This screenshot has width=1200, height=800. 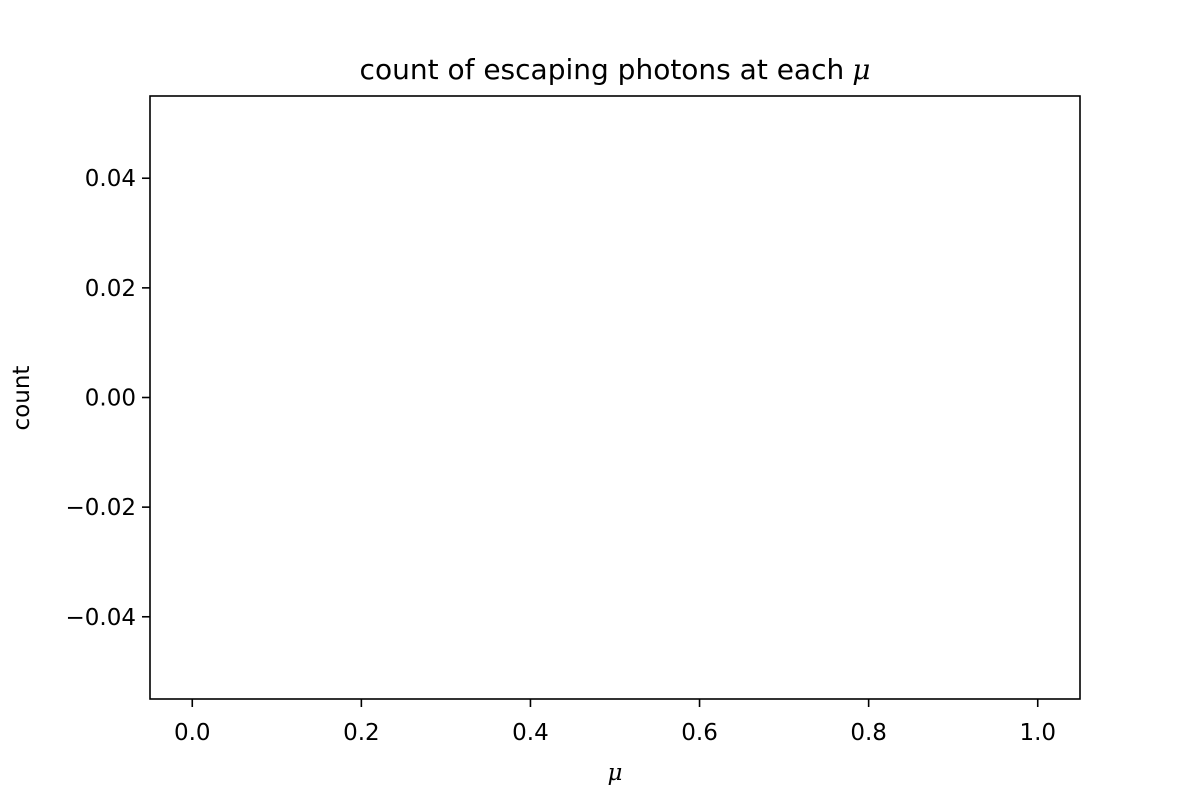 What do you see at coordinates (861, 69) in the screenshot?
I see `chart-title-symbol: μ` at bounding box center [861, 69].